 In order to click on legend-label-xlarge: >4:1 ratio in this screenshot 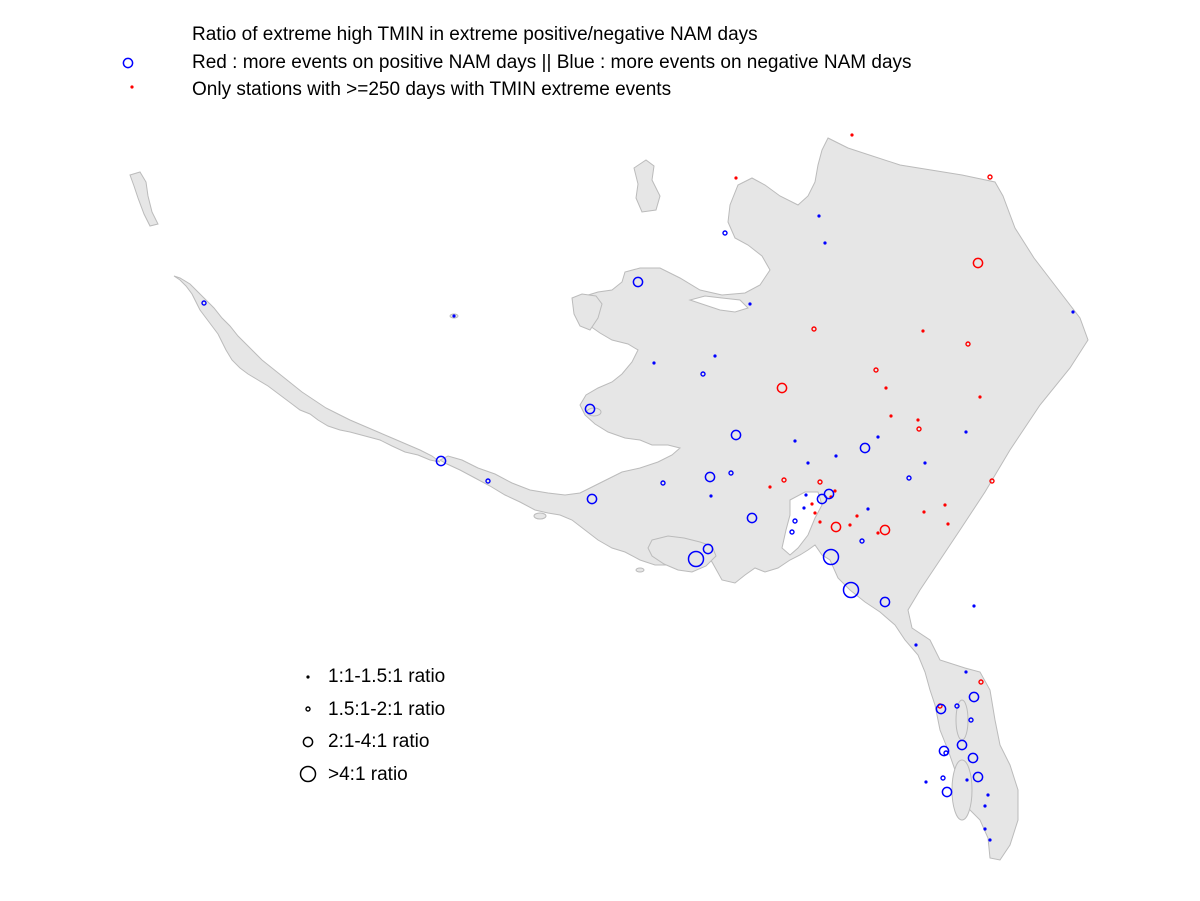, I will do `click(368, 774)`.